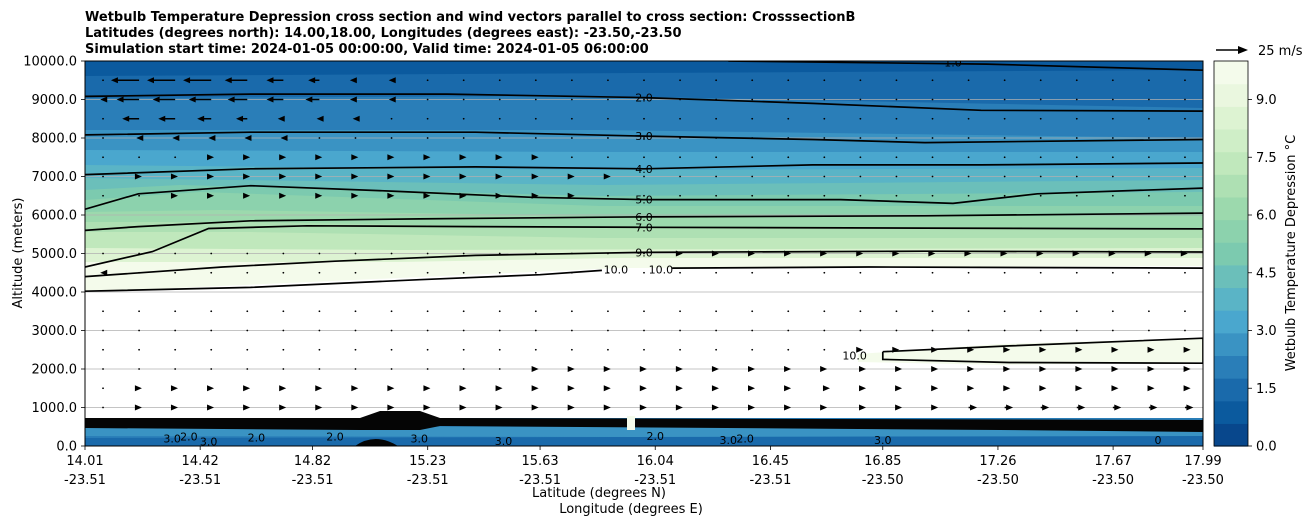 The image size is (1312, 526). Describe the element at coordinates (644, 200) in the screenshot. I see `contour-label: 5.0` at that location.